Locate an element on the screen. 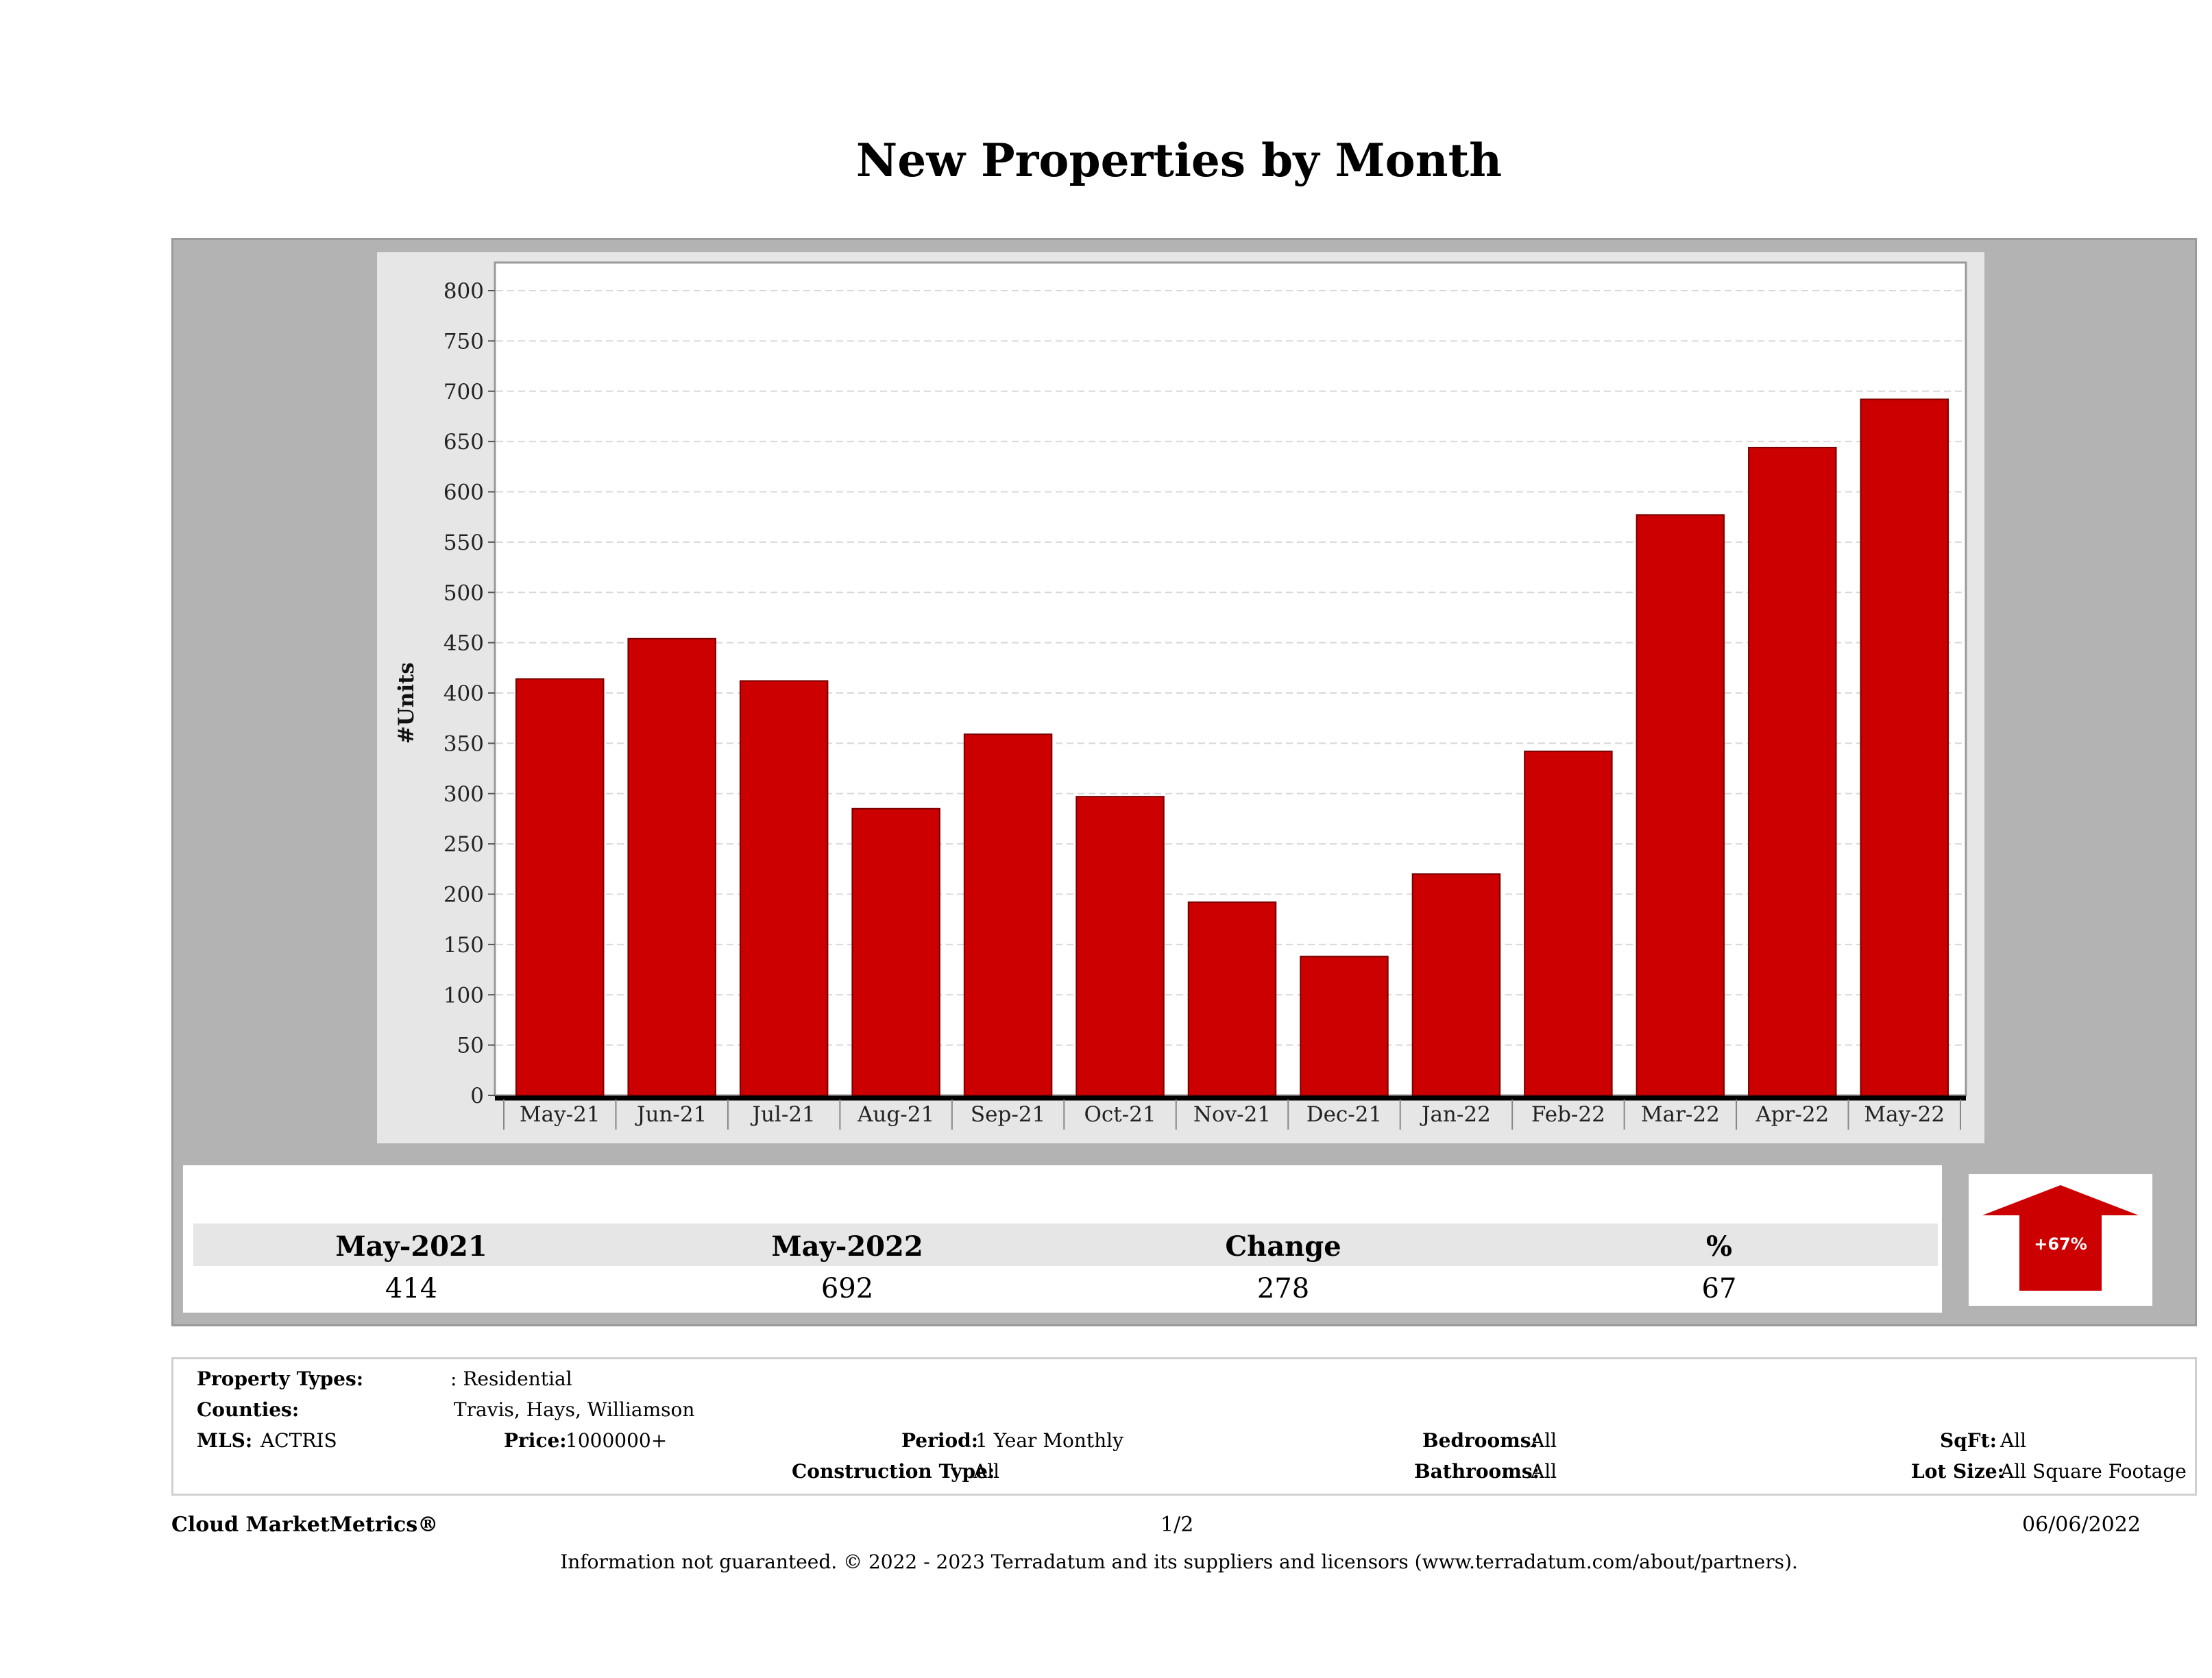 Image resolution: width=2212 pixels, height=1678 pixels. y-tick-label: 350 is located at coordinates (464, 743).